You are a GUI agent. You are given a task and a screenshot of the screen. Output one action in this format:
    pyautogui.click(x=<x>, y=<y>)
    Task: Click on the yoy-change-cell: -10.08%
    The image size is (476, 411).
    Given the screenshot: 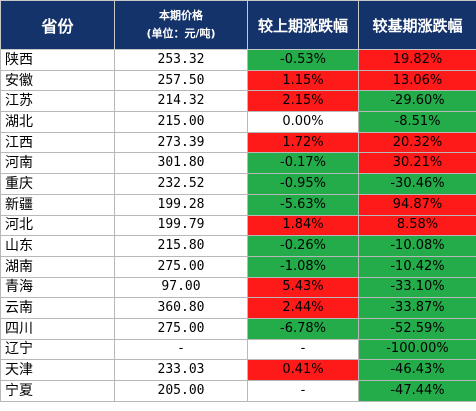 What is the action you would take?
    pyautogui.click(x=417, y=246)
    